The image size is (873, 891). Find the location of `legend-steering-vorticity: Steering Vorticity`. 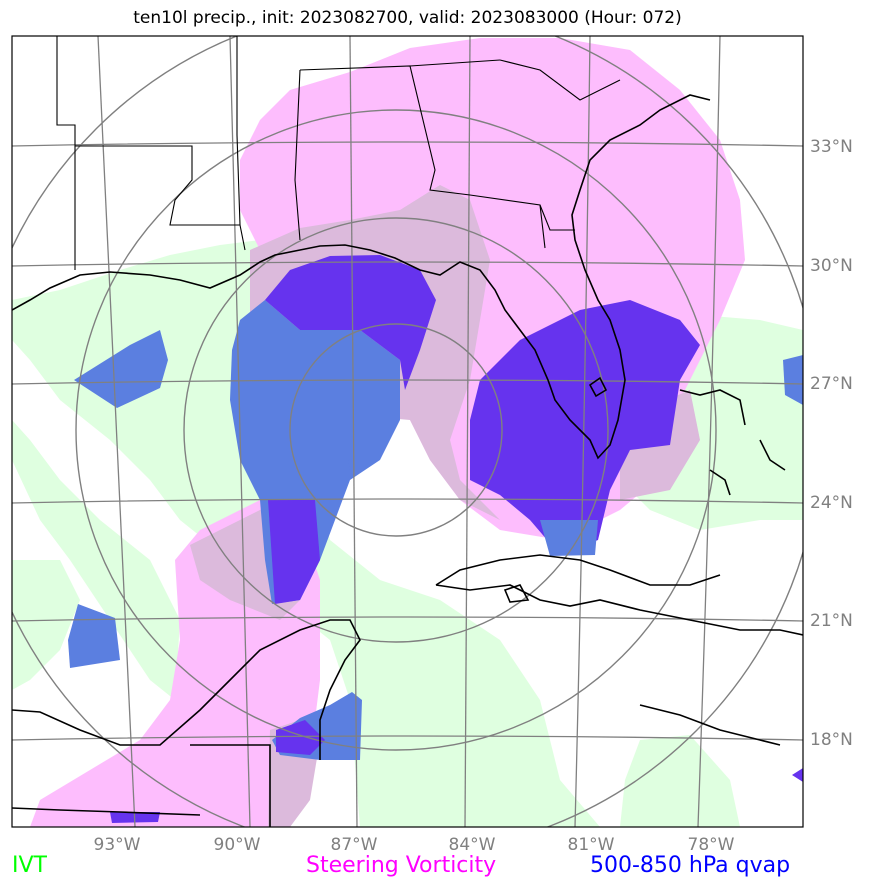

legend-steering-vorticity: Steering Vorticity is located at coordinates (401, 865).